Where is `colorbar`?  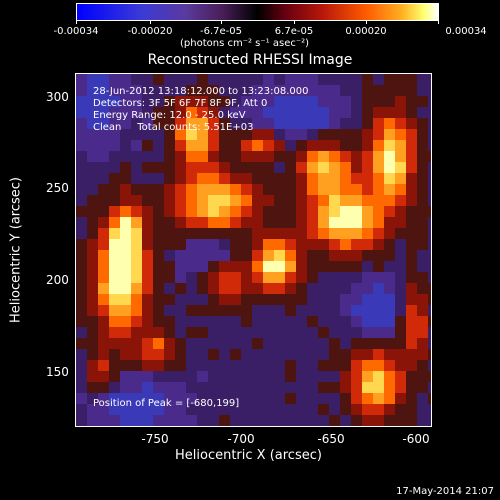
colorbar is located at coordinates (257, 12).